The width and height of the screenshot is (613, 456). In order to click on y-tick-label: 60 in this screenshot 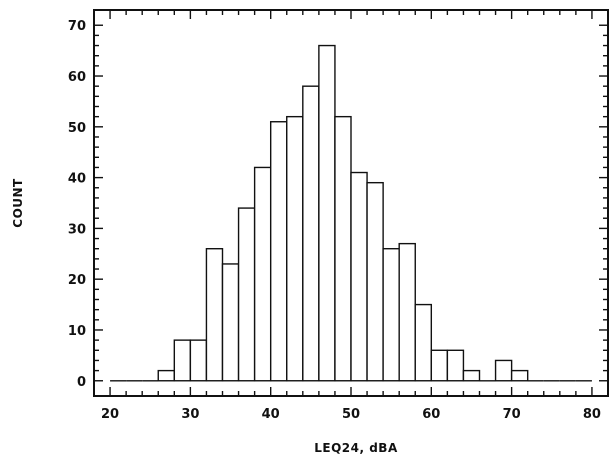, I will do `click(77, 77)`.